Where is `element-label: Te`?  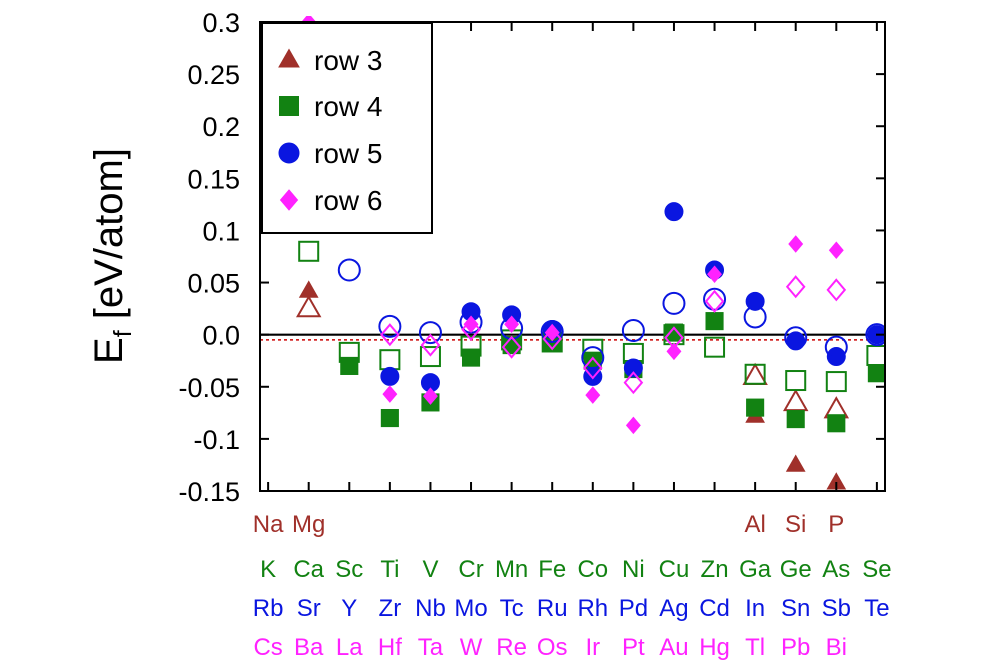
element-label: Te is located at coordinates (876, 608).